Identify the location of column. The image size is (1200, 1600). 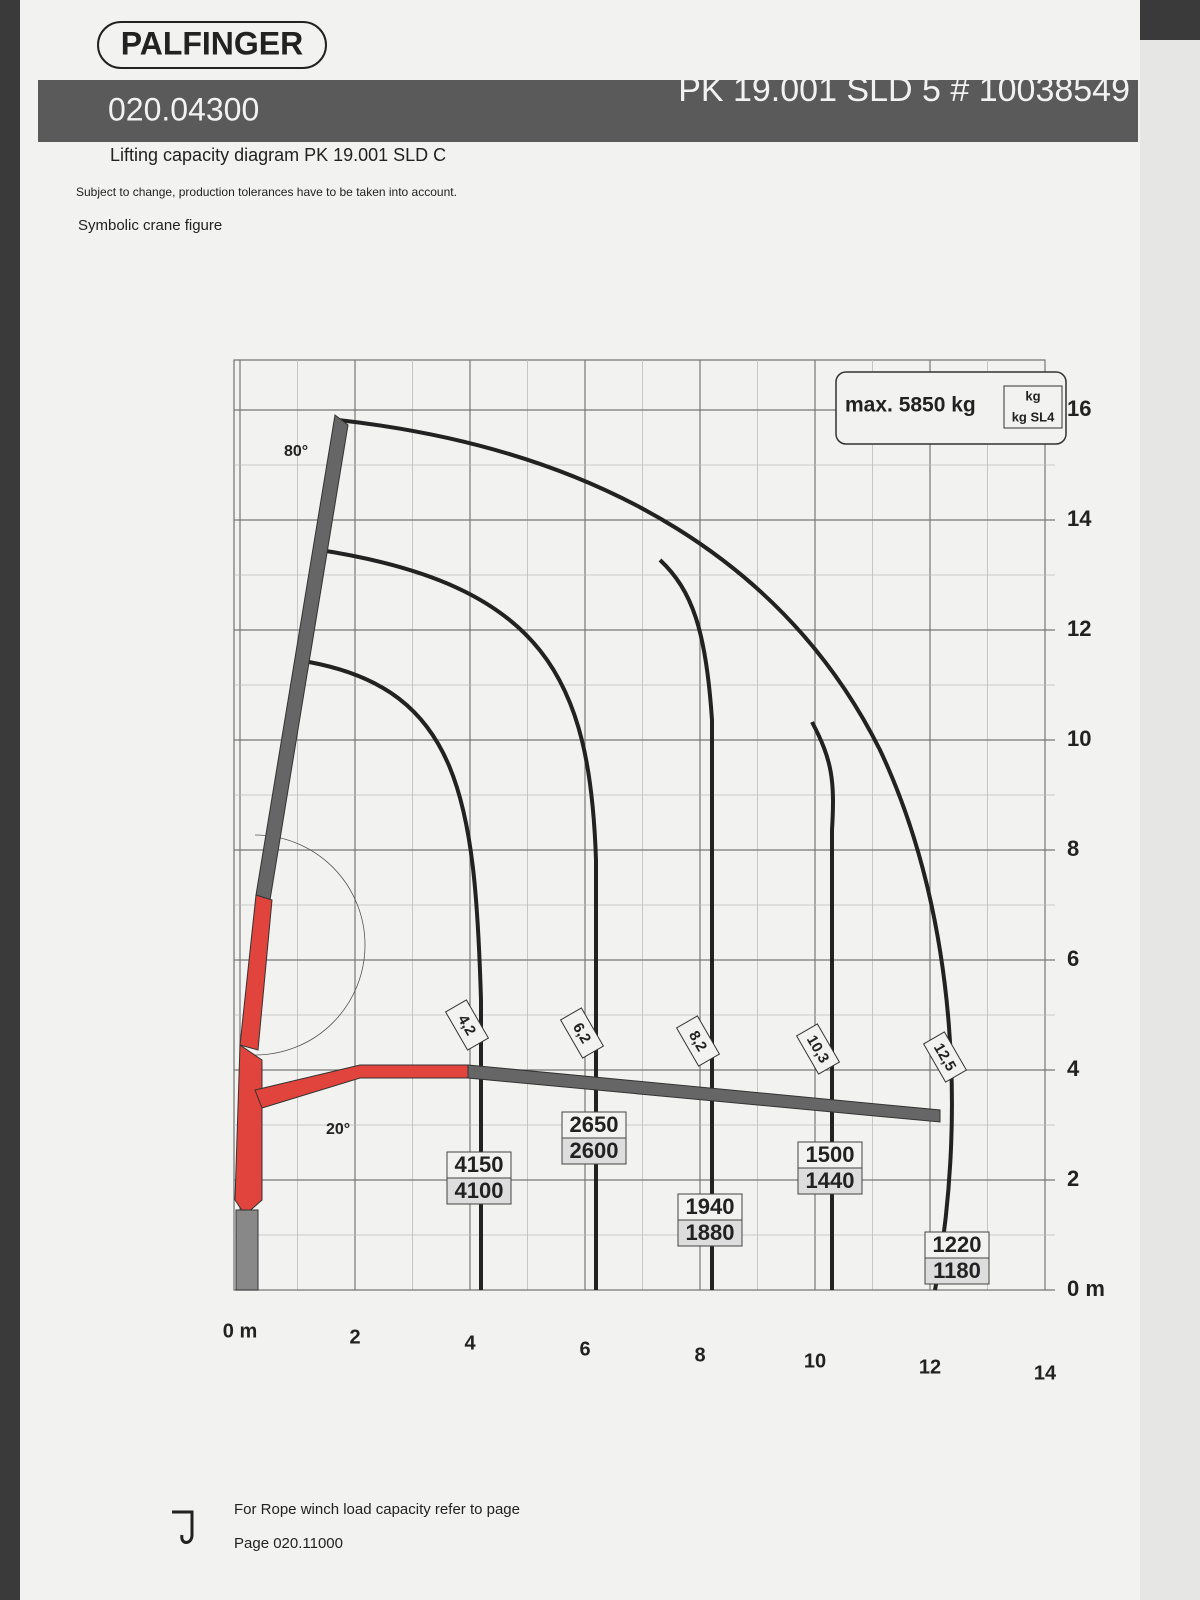
(248, 1130).